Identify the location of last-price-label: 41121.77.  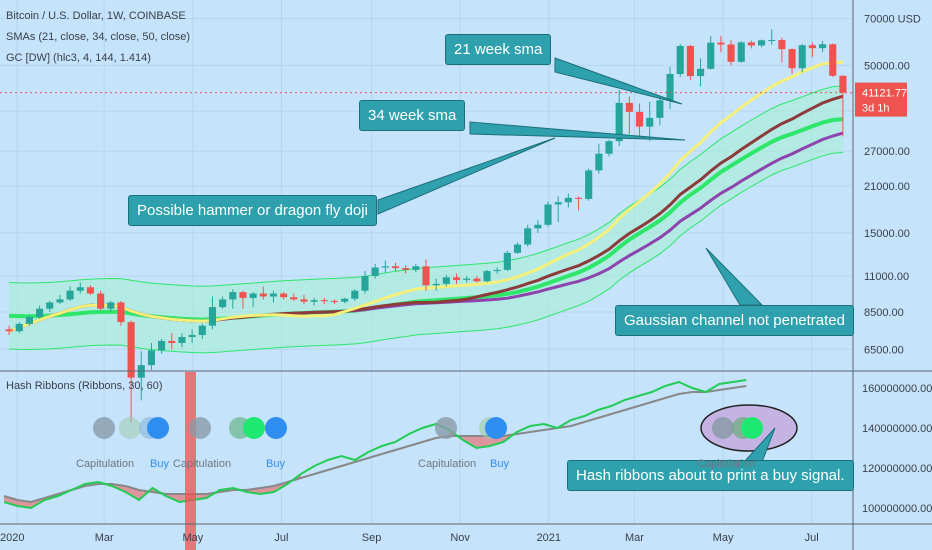
(884, 94).